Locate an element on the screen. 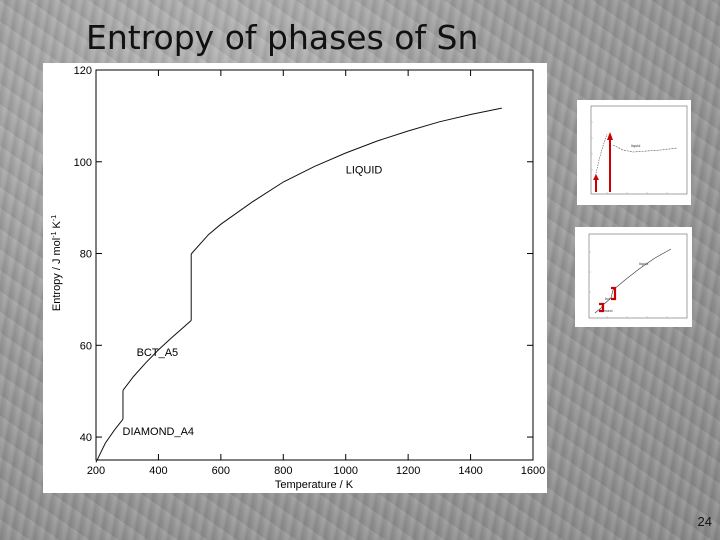 This screenshot has width=720, height=540. series-line-liquid is located at coordinates (346, 181).